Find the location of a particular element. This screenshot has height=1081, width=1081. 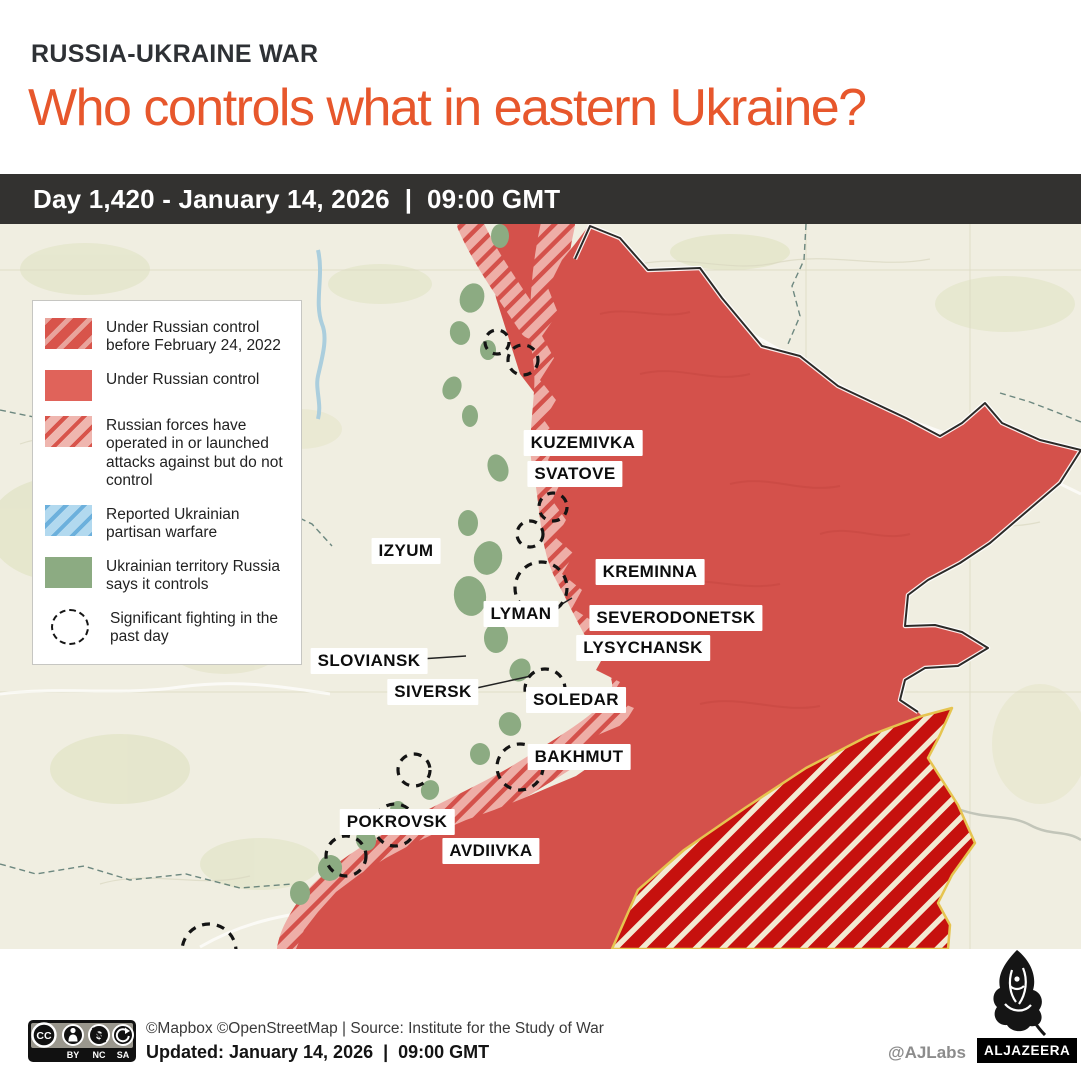

legend-swatch-pre2022-icon is located at coordinates (68, 333).